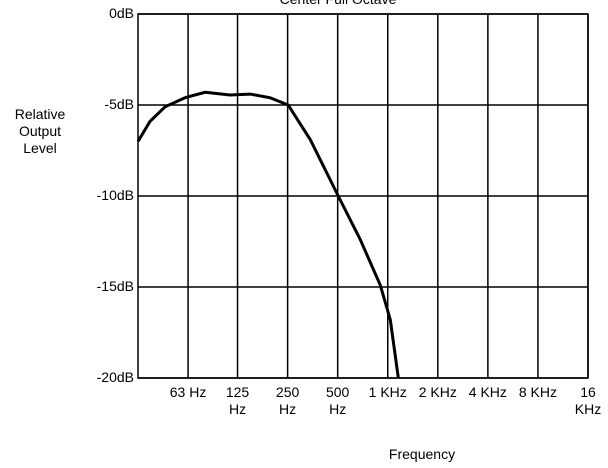  What do you see at coordinates (115, 195) in the screenshot?
I see `y-tick-label: -10dB` at bounding box center [115, 195].